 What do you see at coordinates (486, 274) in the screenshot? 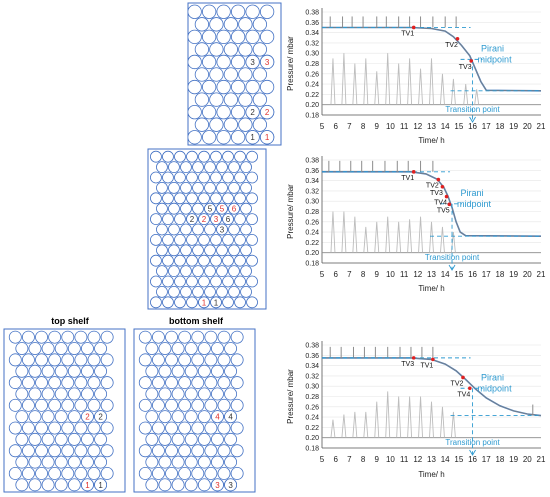
I see `x-tick-label: 17` at bounding box center [486, 274].